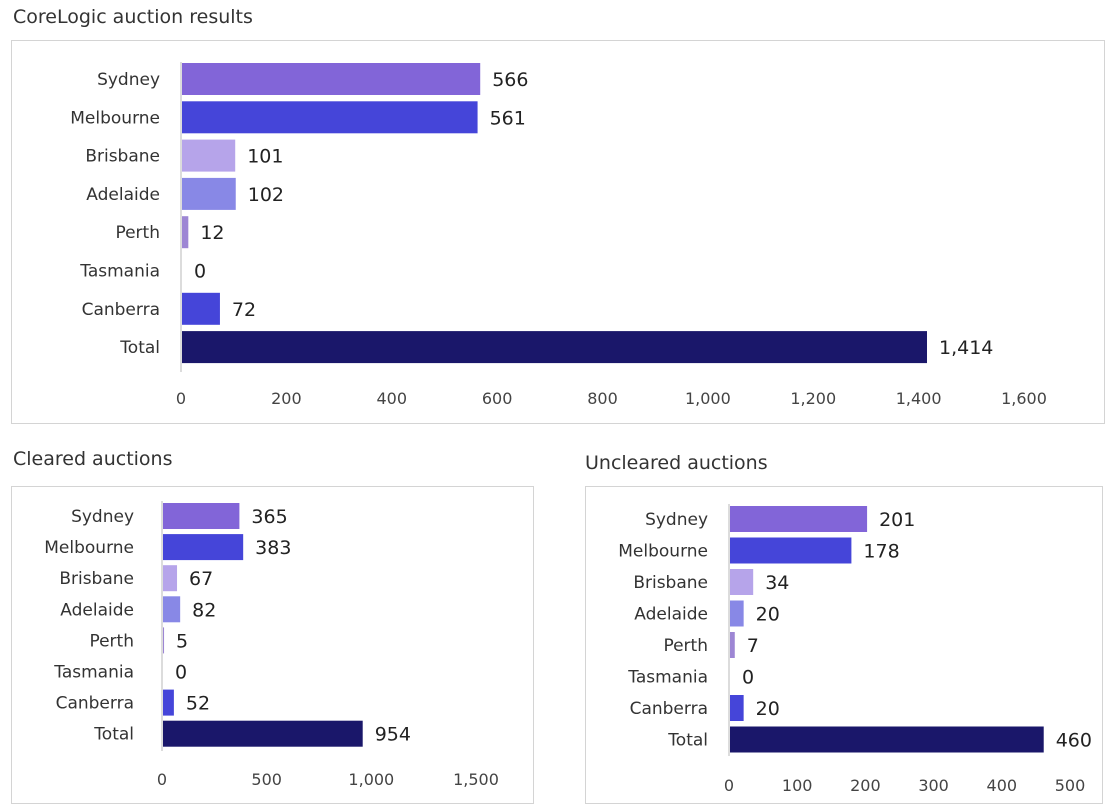 Image resolution: width=1109 pixels, height=812 pixels. What do you see at coordinates (753, 646) in the screenshot?
I see `data-label: 7` at bounding box center [753, 646].